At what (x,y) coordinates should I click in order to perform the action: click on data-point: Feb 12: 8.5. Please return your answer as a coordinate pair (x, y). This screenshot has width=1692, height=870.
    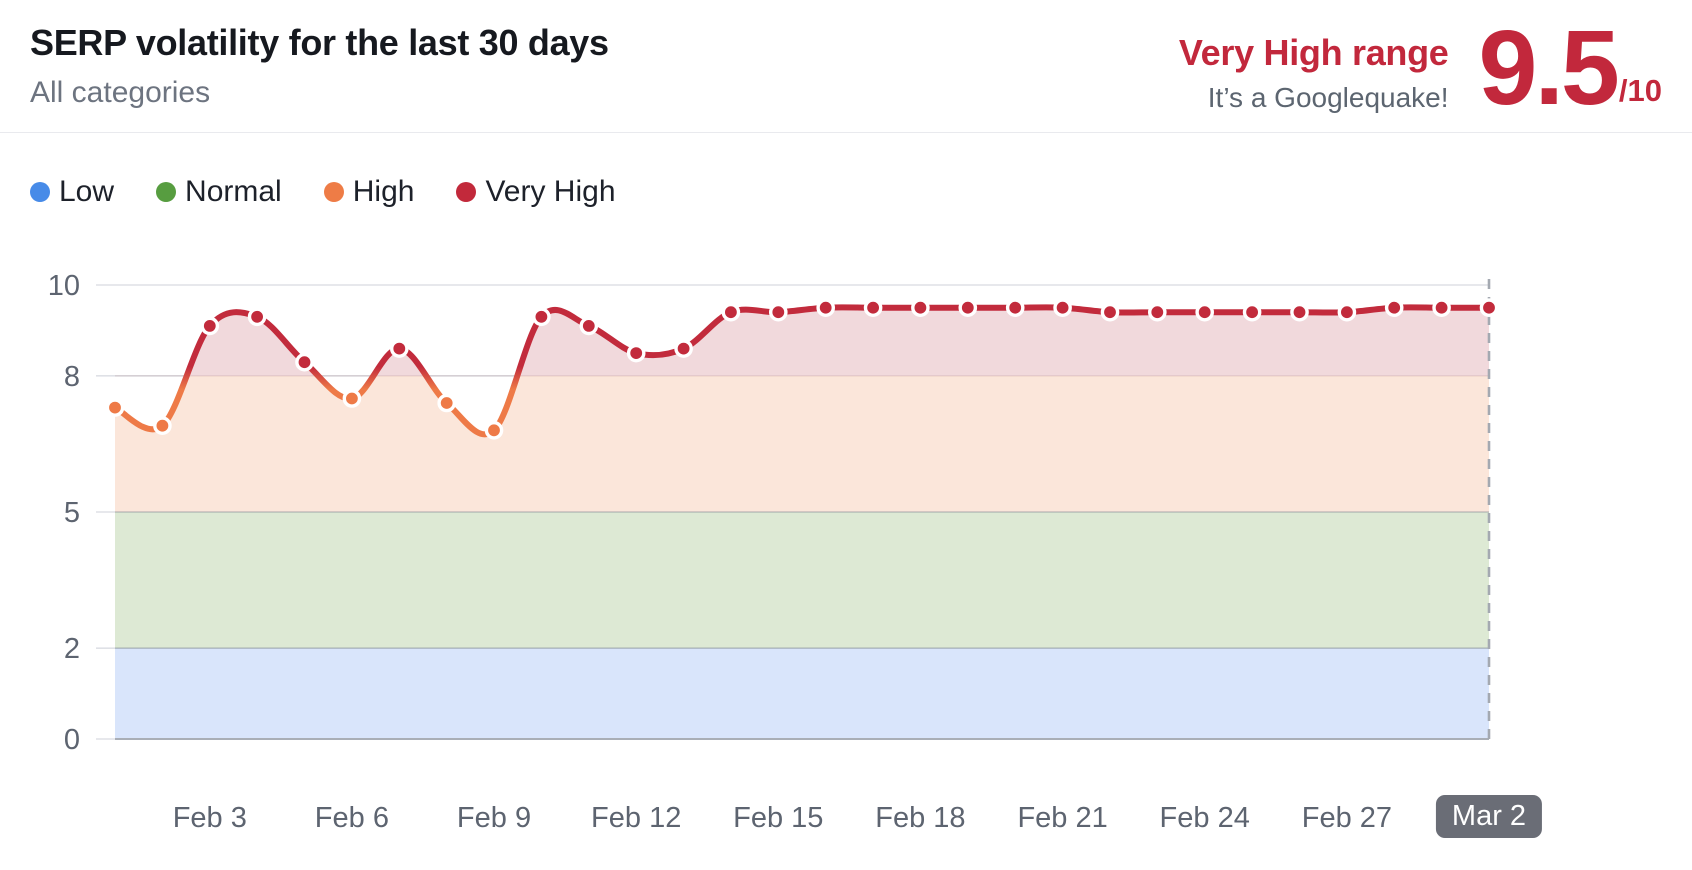
    Looking at the image, I should click on (636, 353).